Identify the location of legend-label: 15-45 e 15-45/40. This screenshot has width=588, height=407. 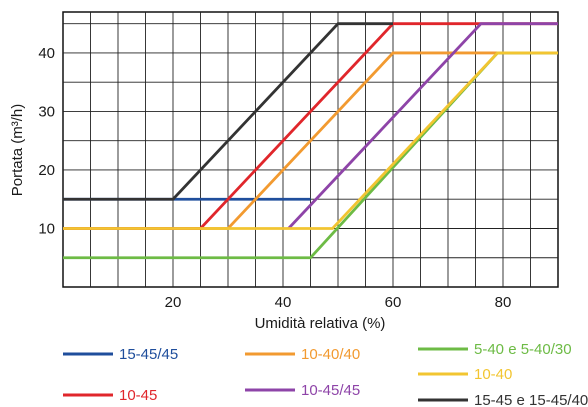
(531, 399).